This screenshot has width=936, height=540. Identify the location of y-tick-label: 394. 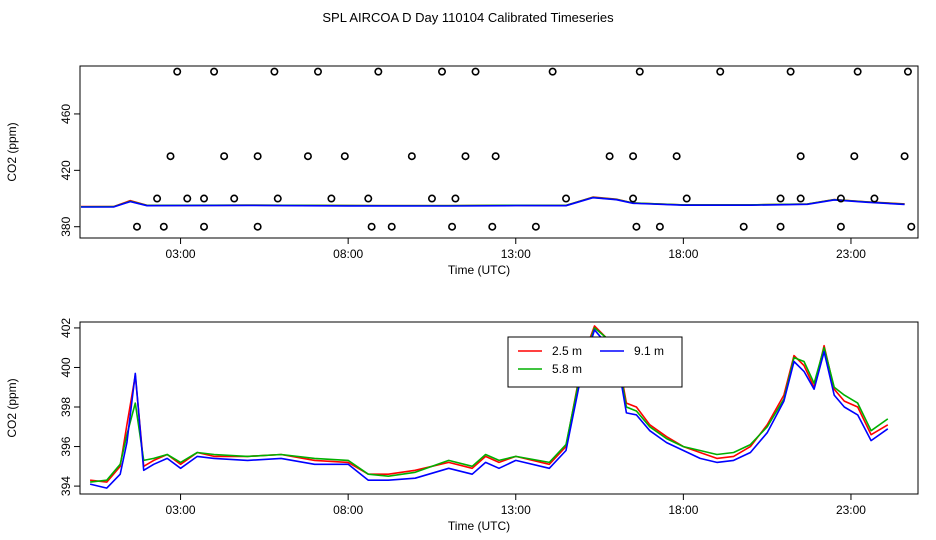
(66, 486).